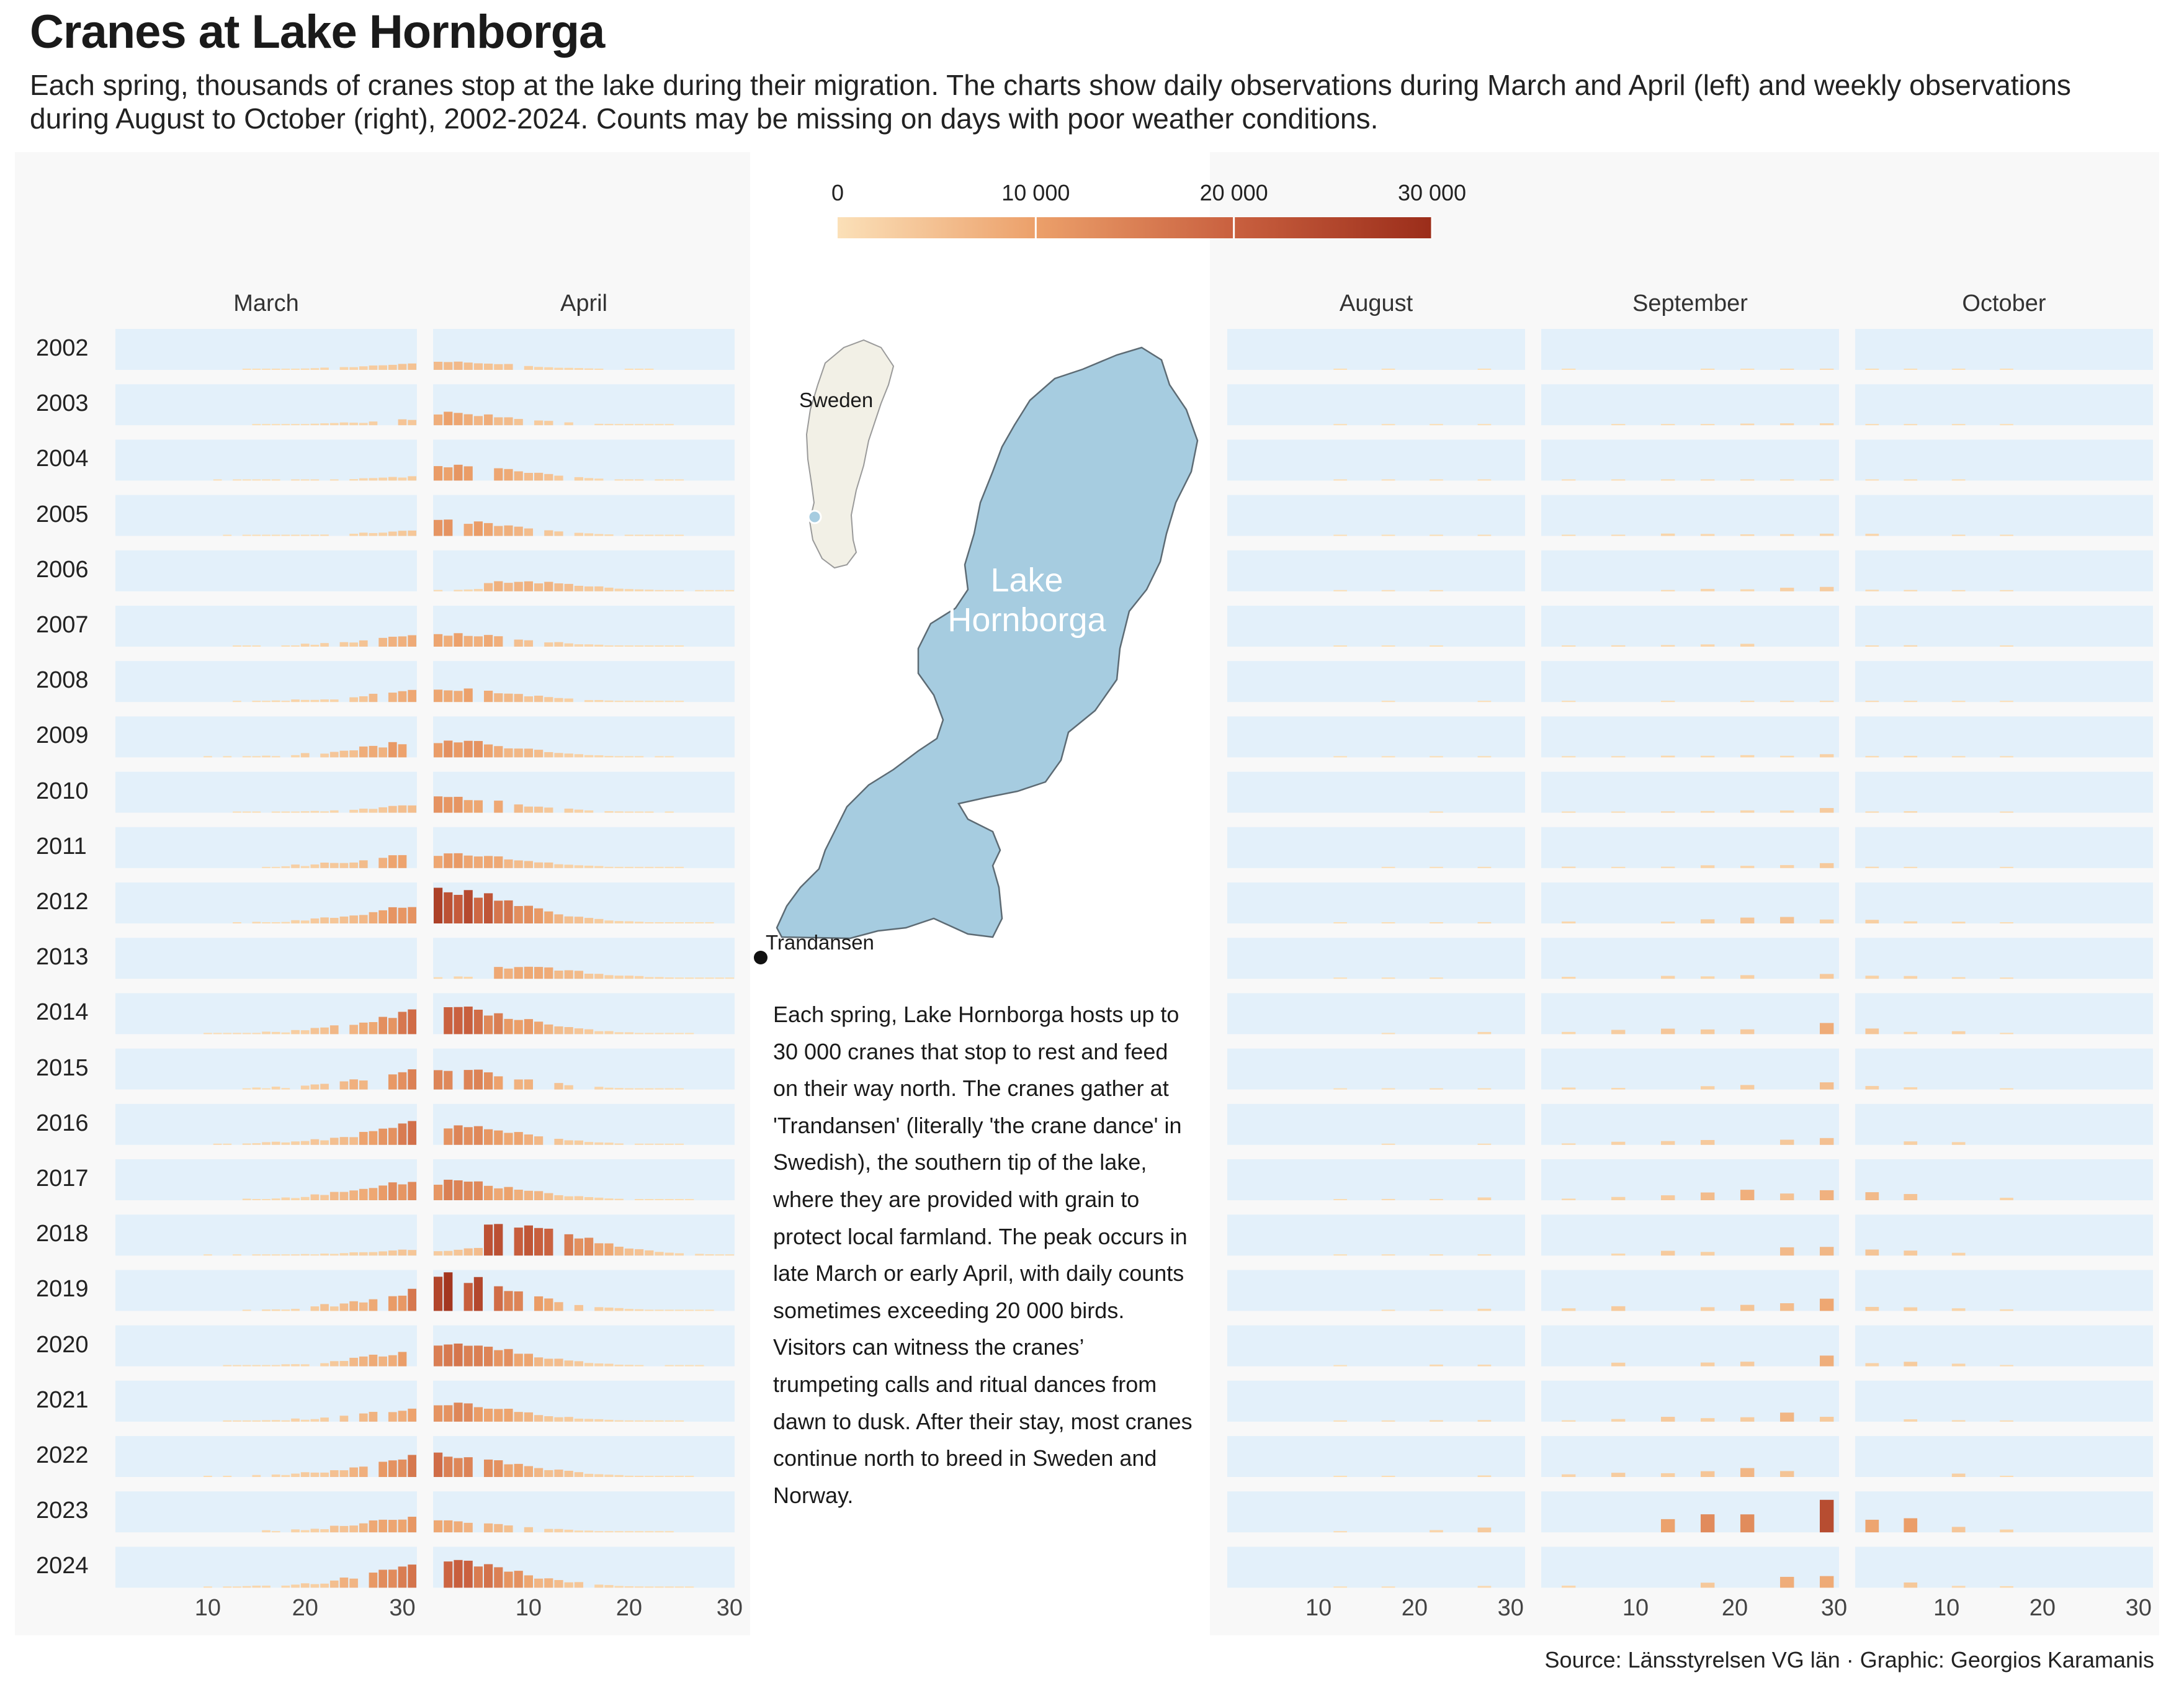 The image size is (2184, 1688). What do you see at coordinates (820, 942) in the screenshot?
I see `site-label: Trandansen` at bounding box center [820, 942].